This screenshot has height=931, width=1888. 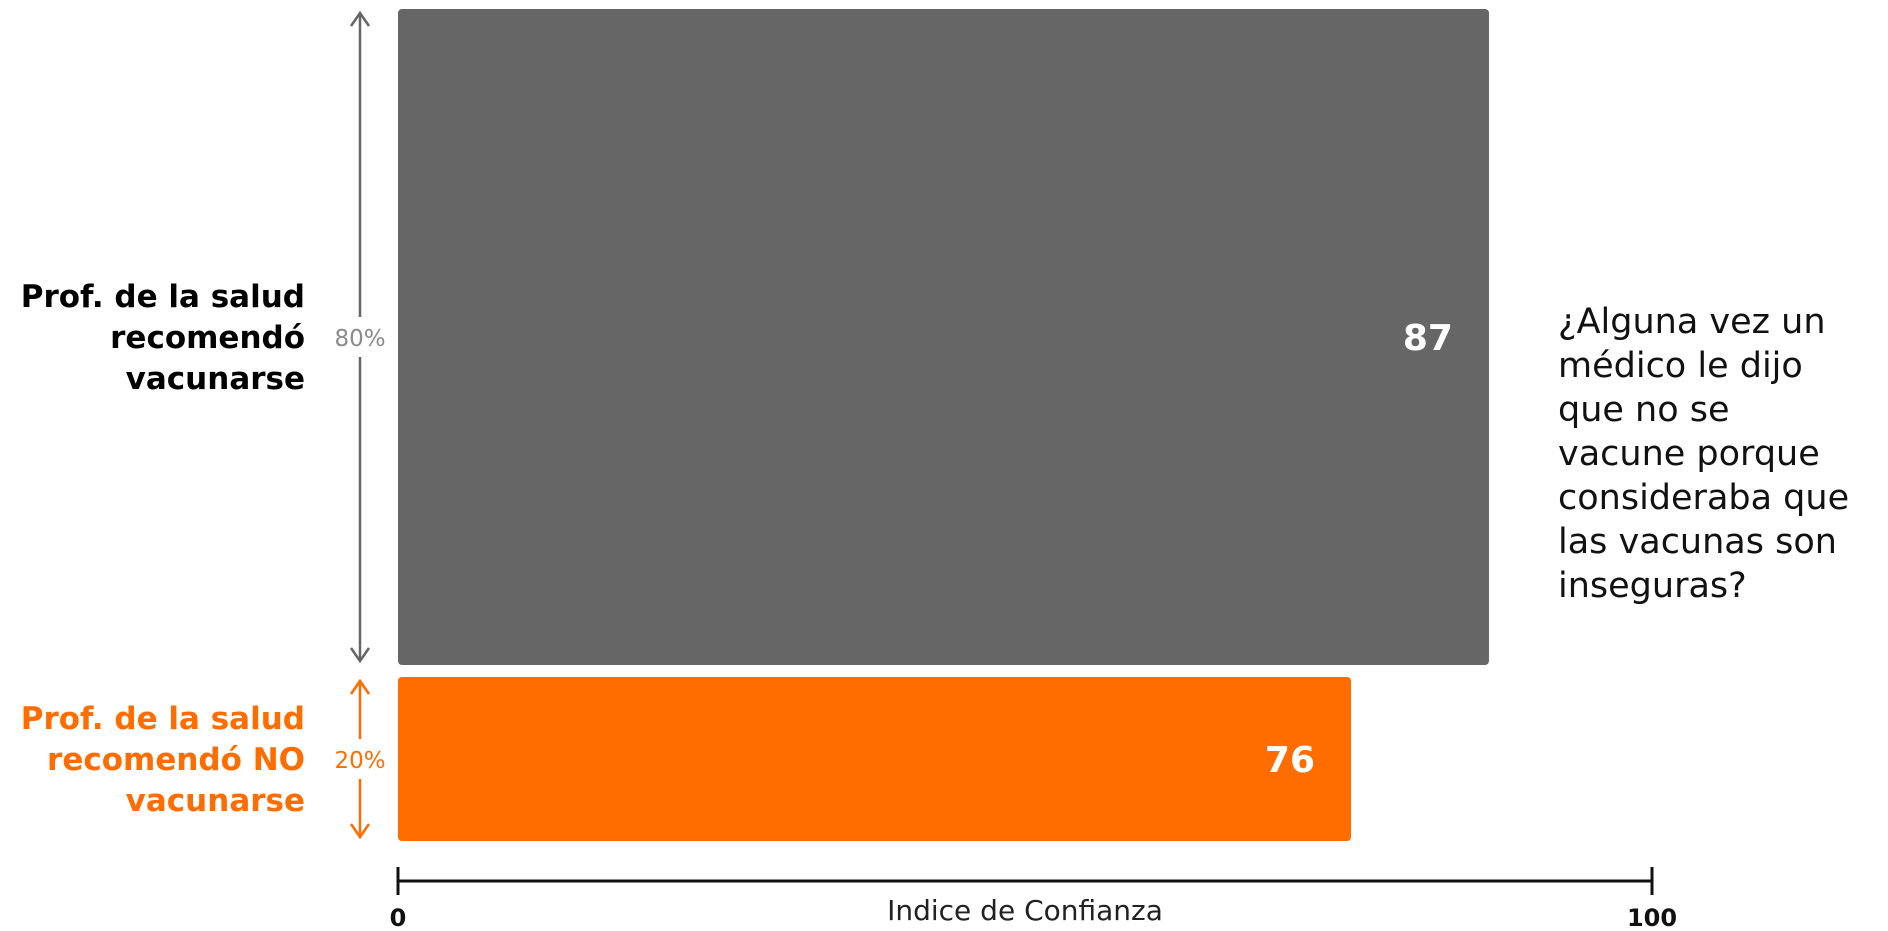 I want to click on category-label-2: Prof. de la salud recomendó NO vacunarse, so click(x=163, y=760).